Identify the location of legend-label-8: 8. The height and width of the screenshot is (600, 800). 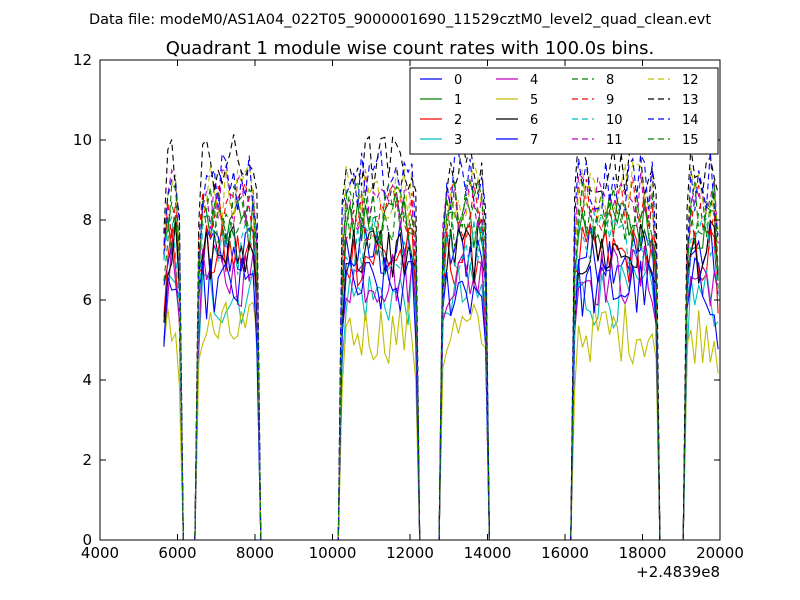
(610, 80).